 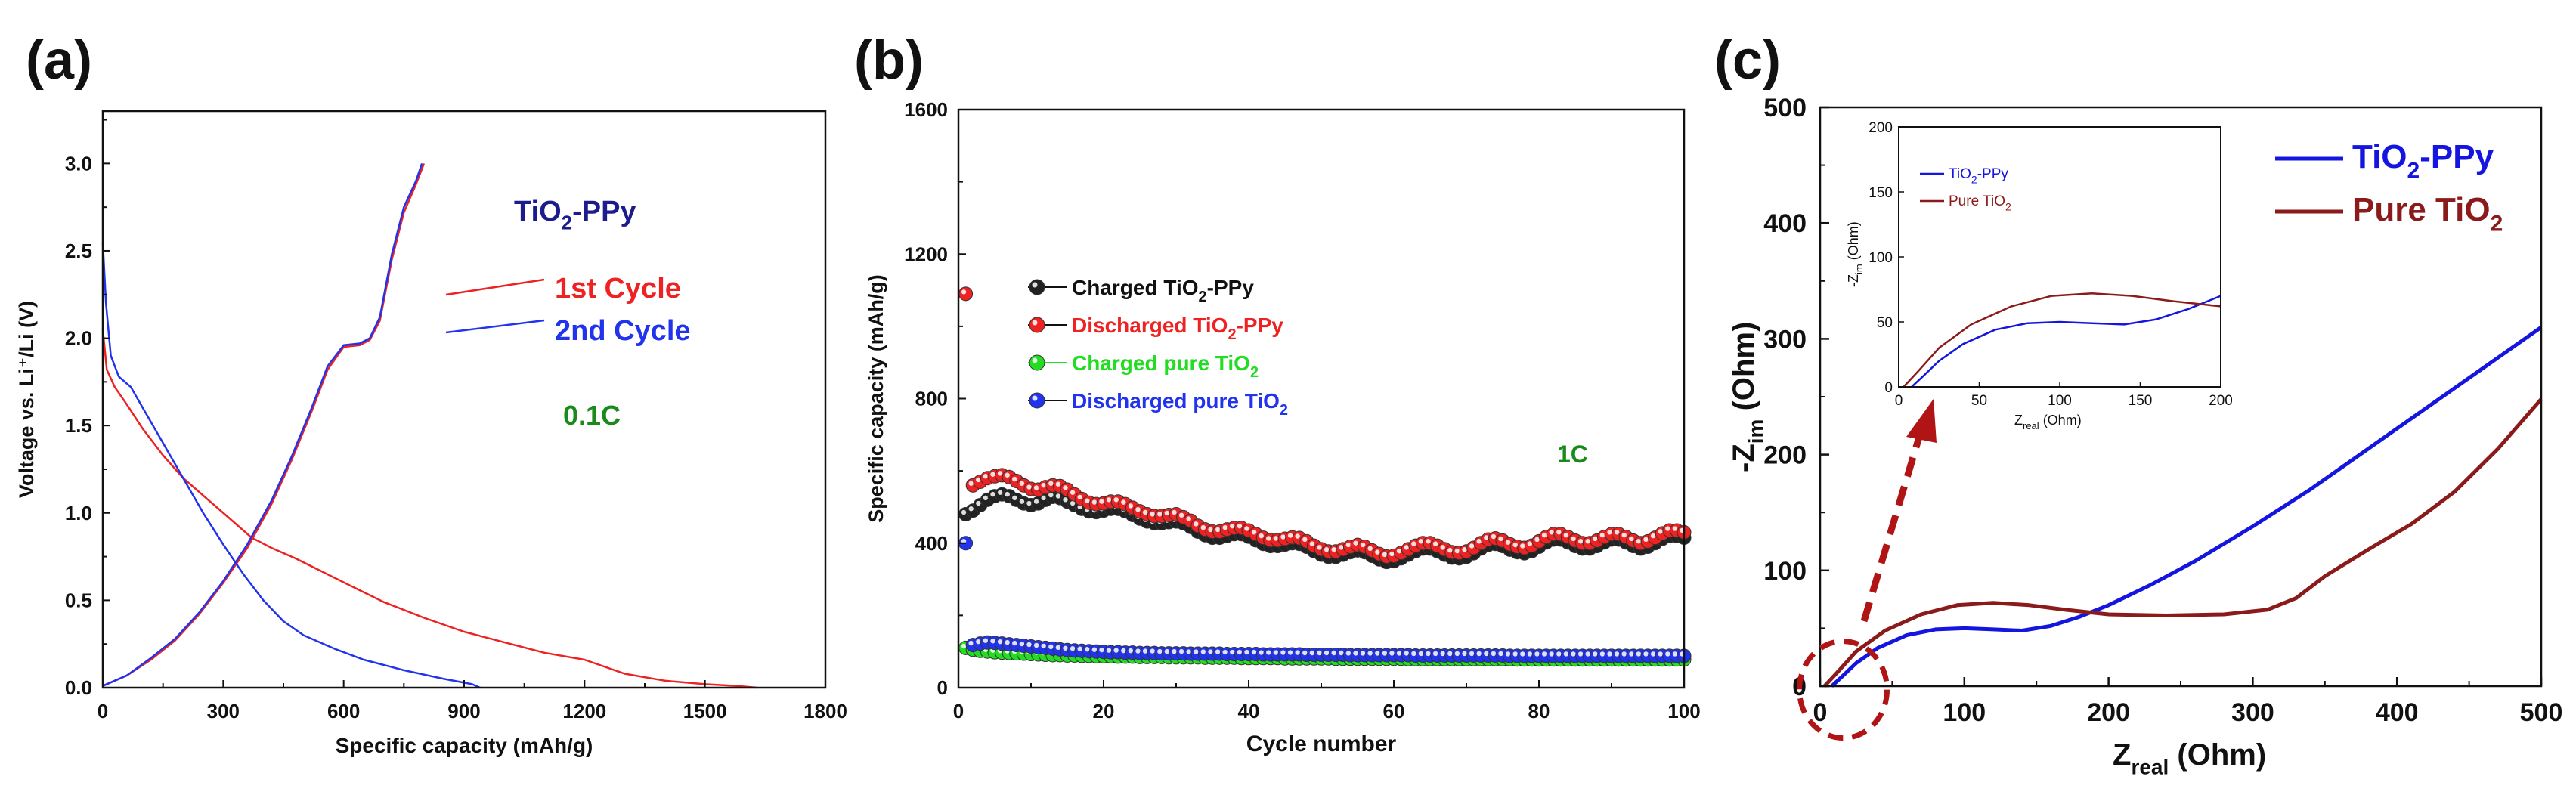 I want to click on y-tick-label: 200, so click(x=1785, y=455).